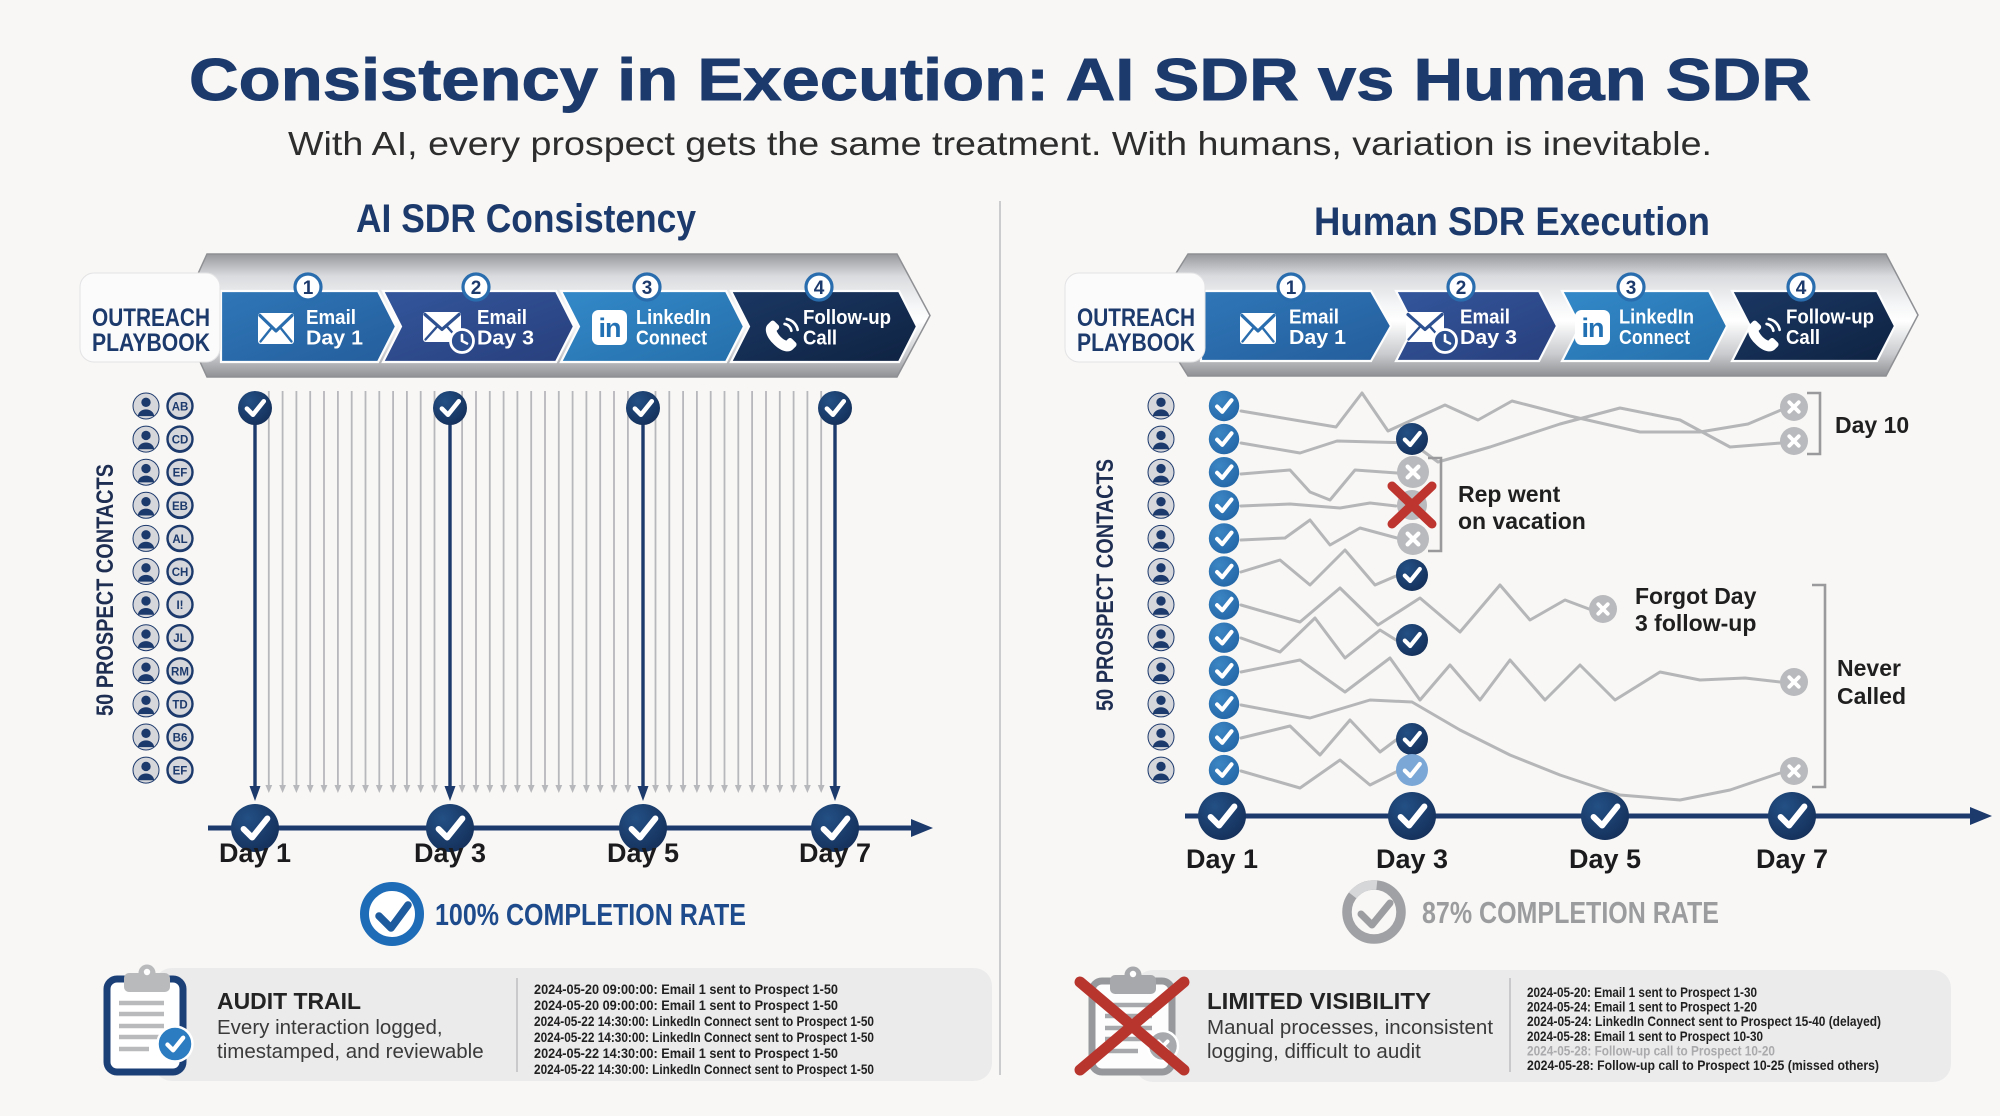 Image resolution: width=2000 pixels, height=1116 pixels. Describe the element at coordinates (1570, 912) in the screenshot. I see `svg-text: 87% COMPLETION RATE` at that location.